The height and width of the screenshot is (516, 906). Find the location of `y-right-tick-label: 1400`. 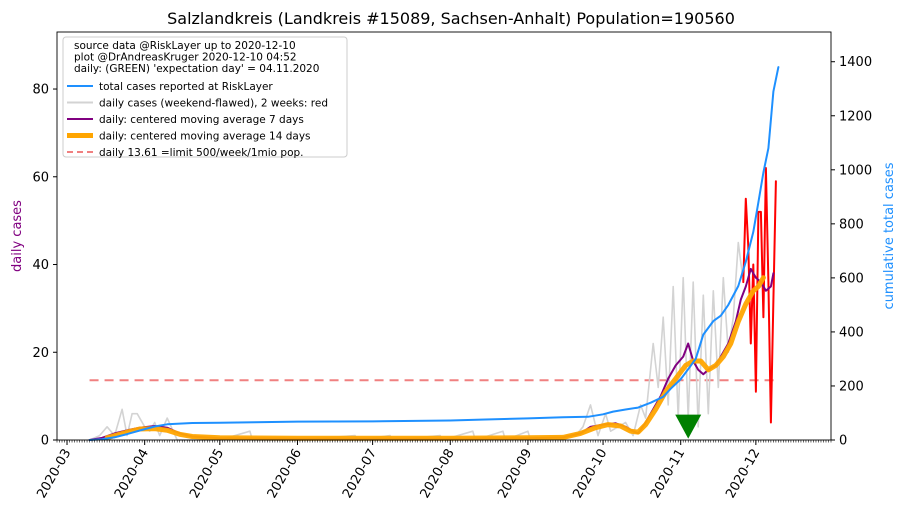

y-right-tick-label: 1400 is located at coordinates (855, 62).